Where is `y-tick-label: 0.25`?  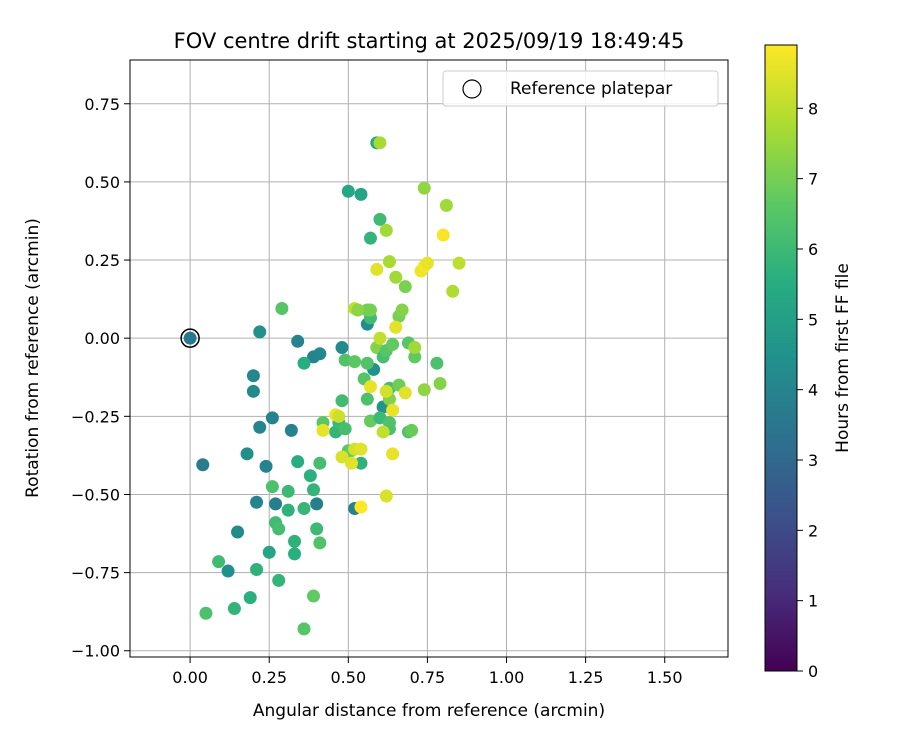 y-tick-label: 0.25 is located at coordinates (102, 260).